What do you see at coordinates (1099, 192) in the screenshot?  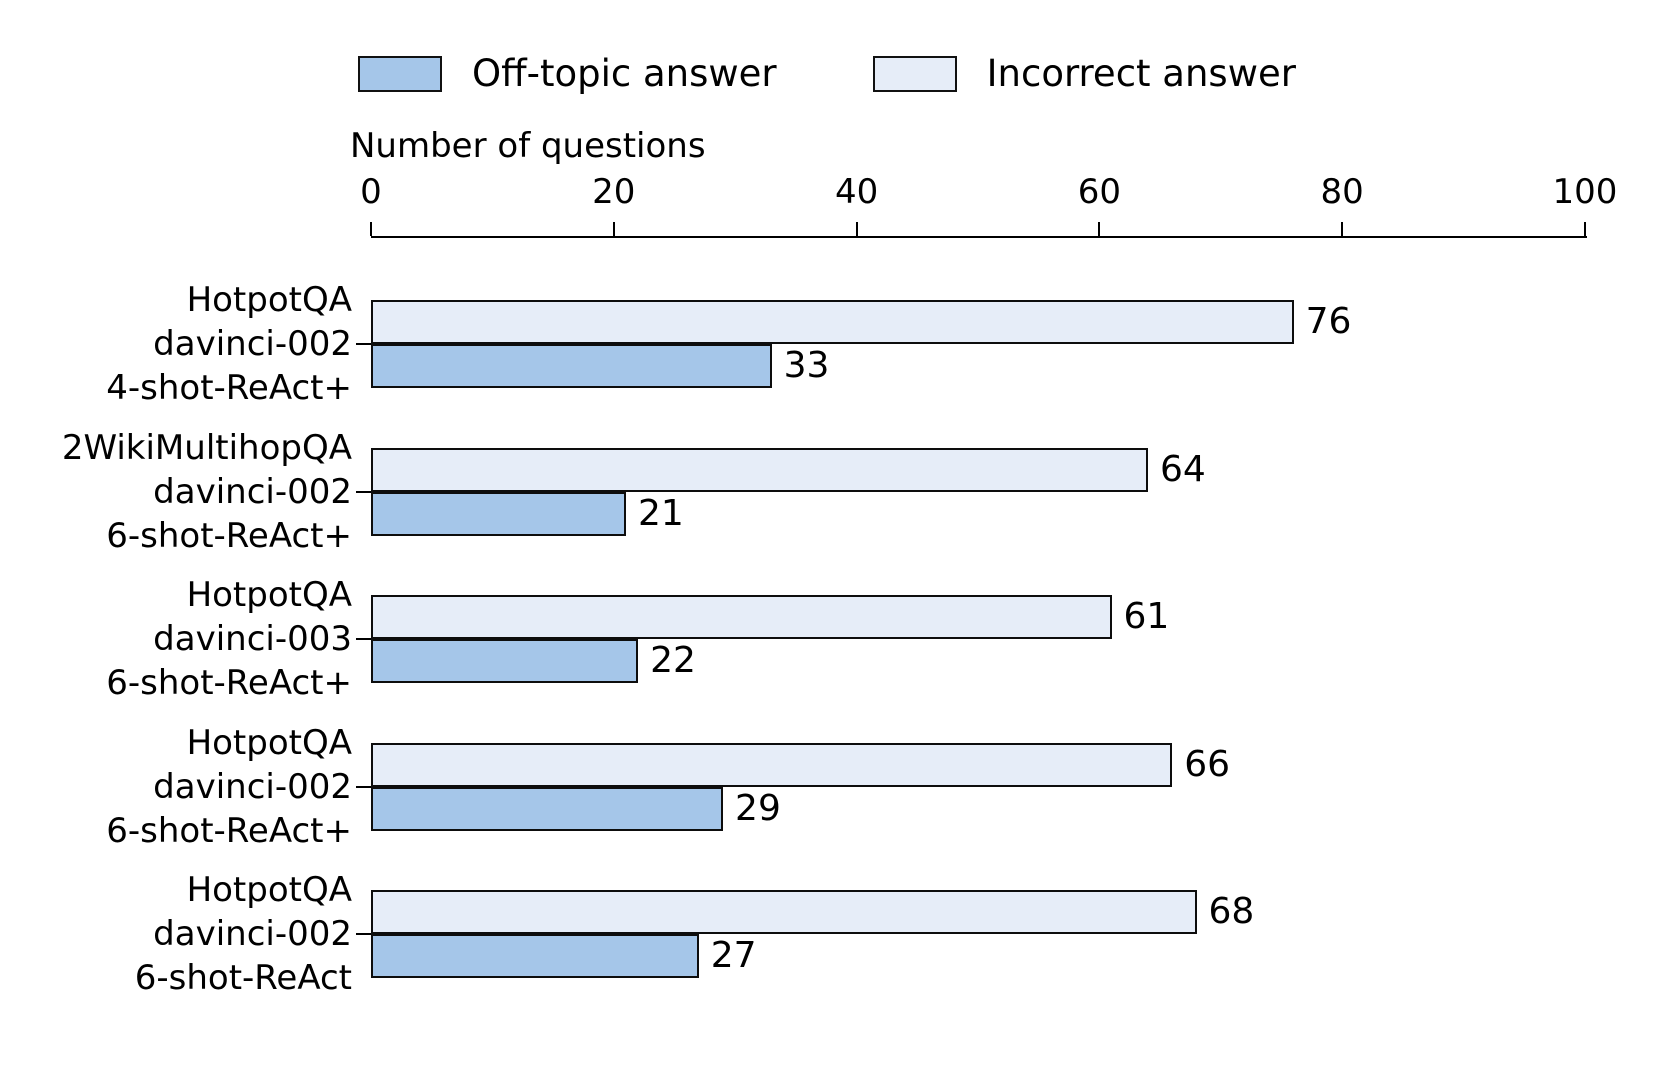 I see `x-axis-tick-label: 60` at bounding box center [1099, 192].